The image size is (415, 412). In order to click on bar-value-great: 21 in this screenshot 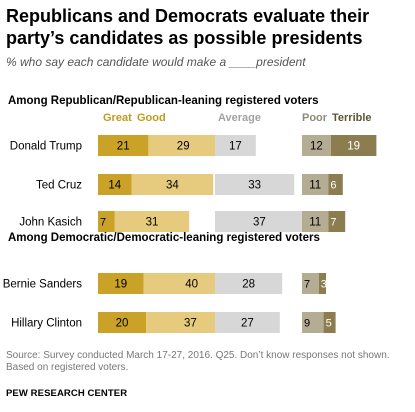, I will do `click(123, 147)`.